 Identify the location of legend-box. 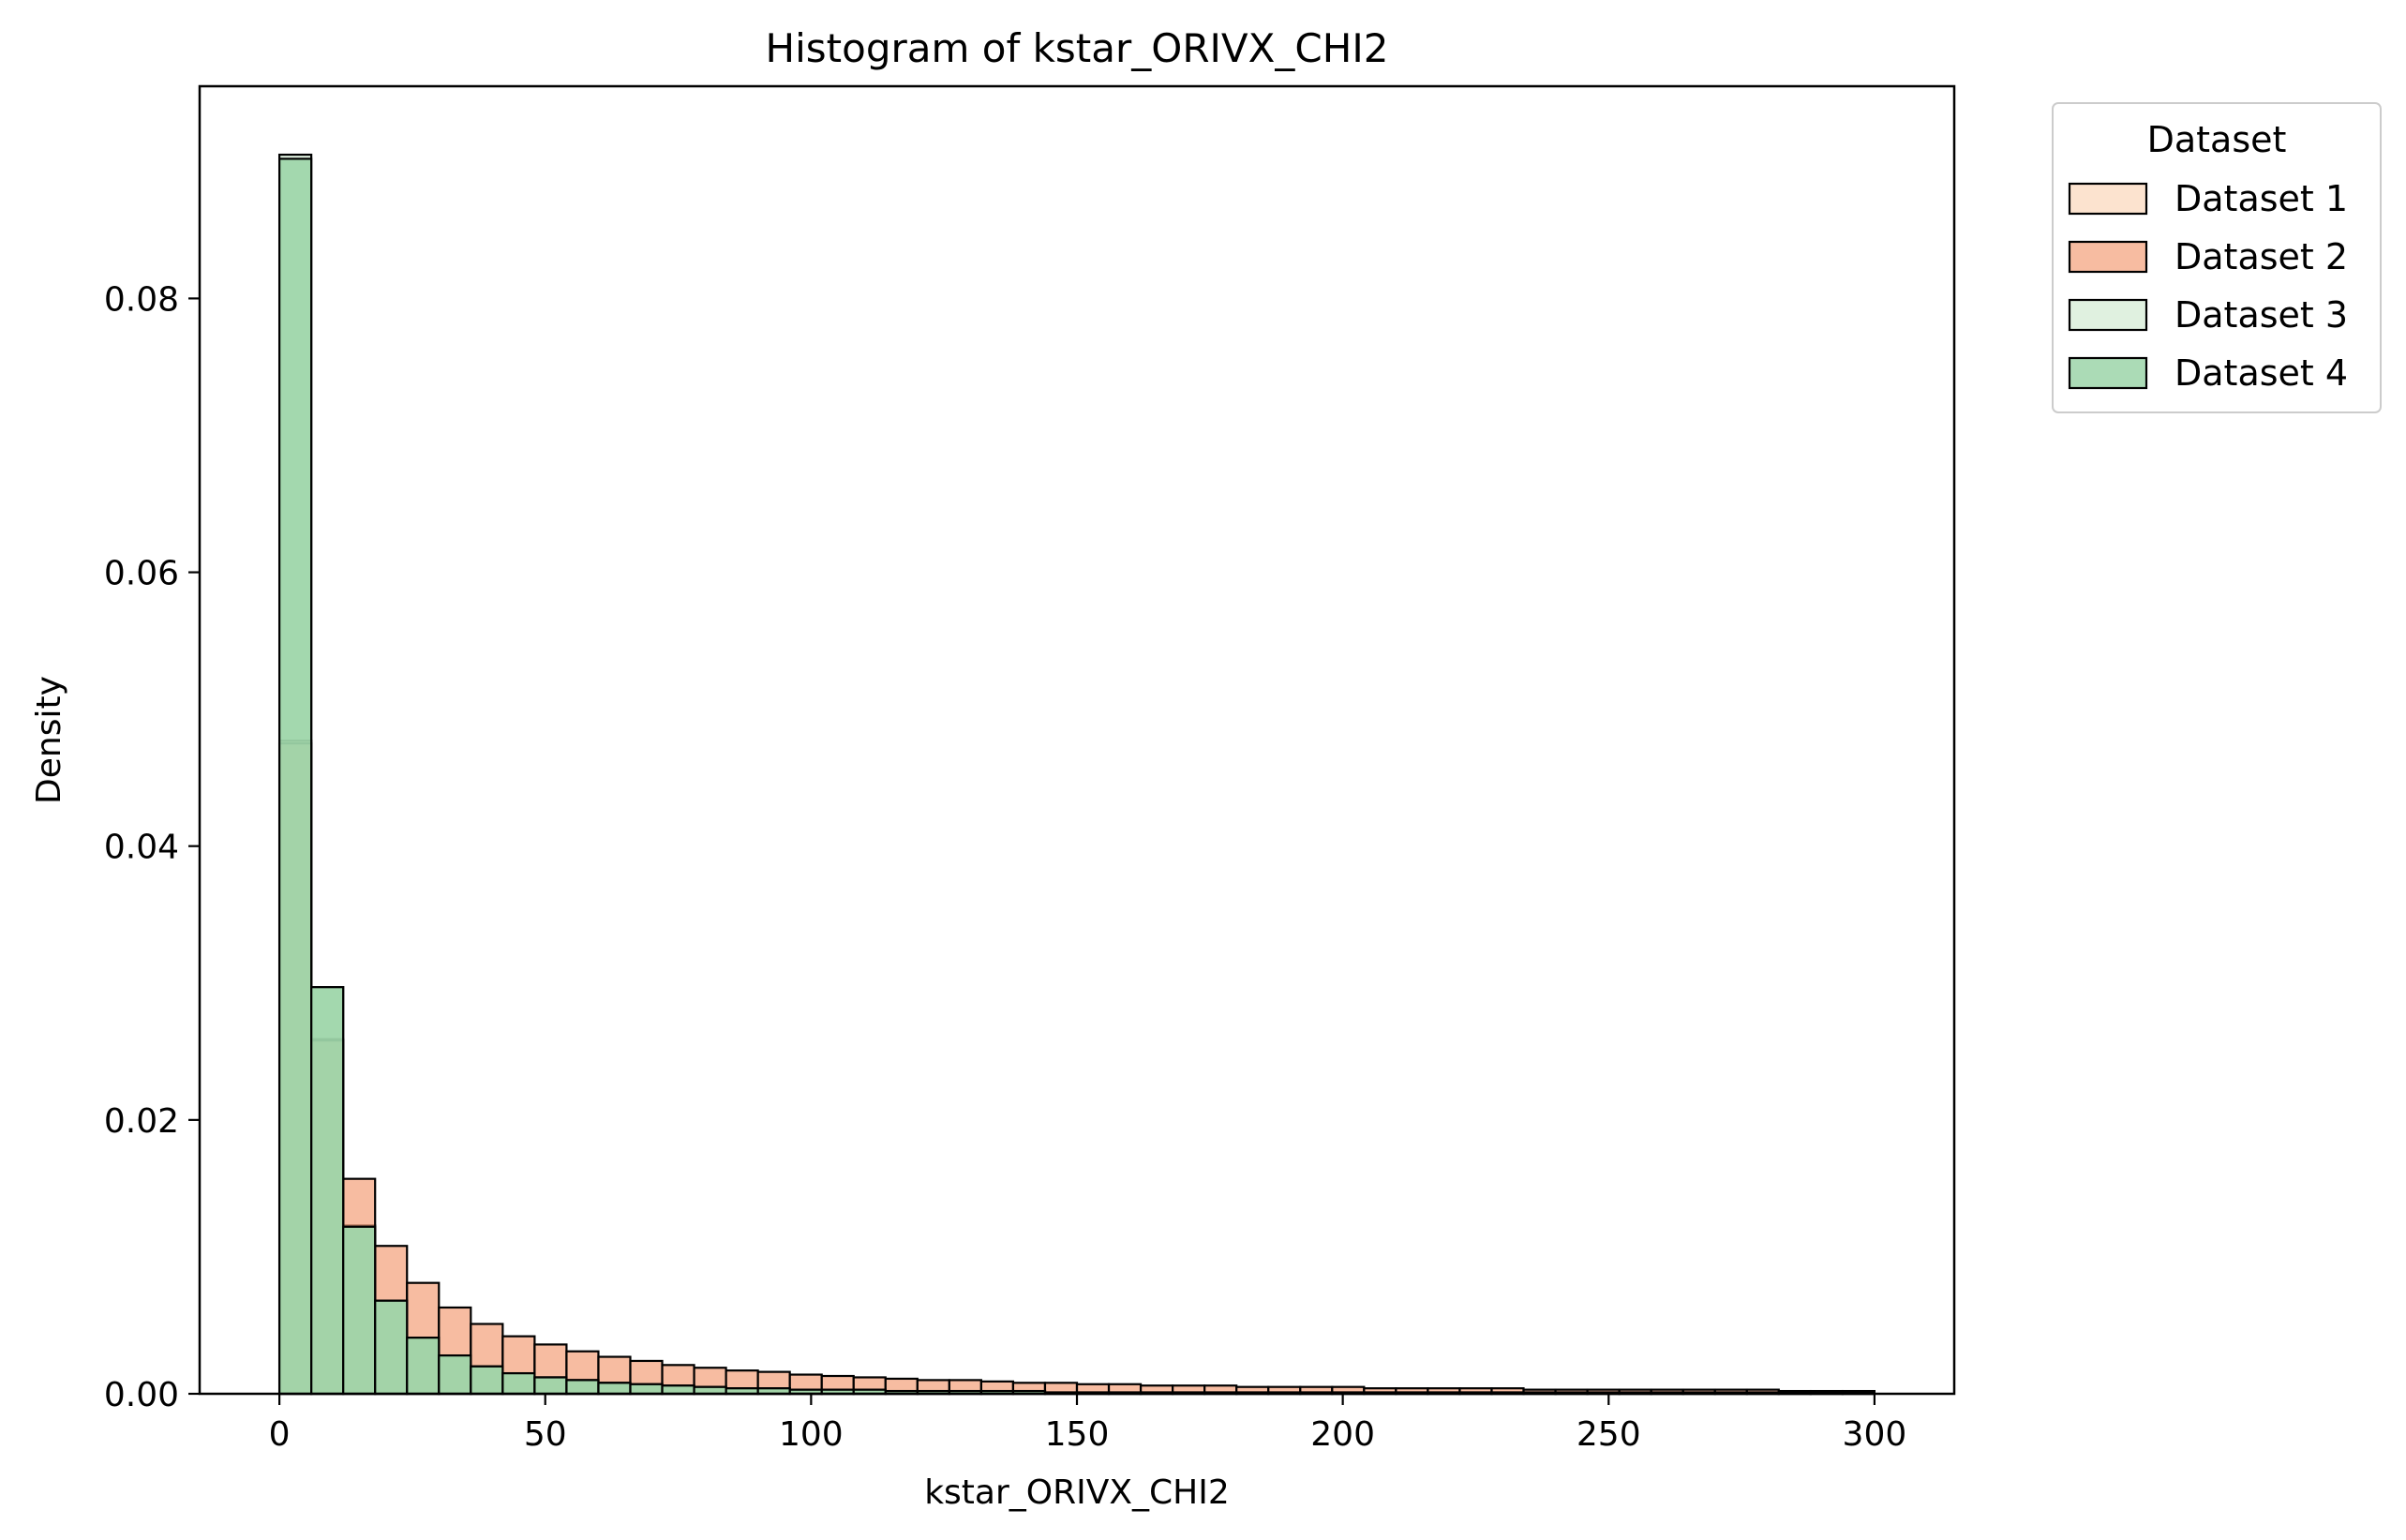
(2217, 257).